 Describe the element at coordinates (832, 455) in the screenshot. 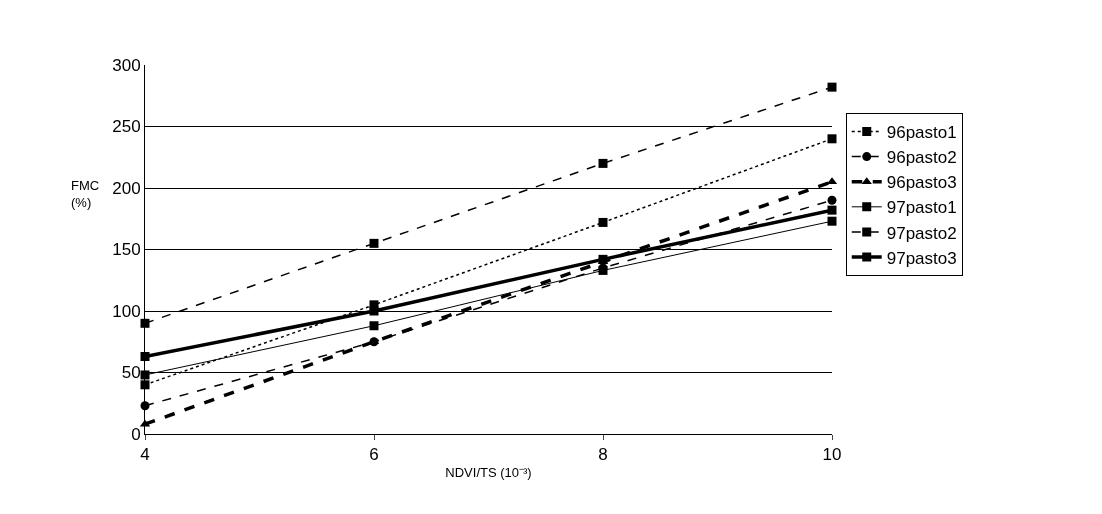

I see `x-tick-label: 10` at that location.